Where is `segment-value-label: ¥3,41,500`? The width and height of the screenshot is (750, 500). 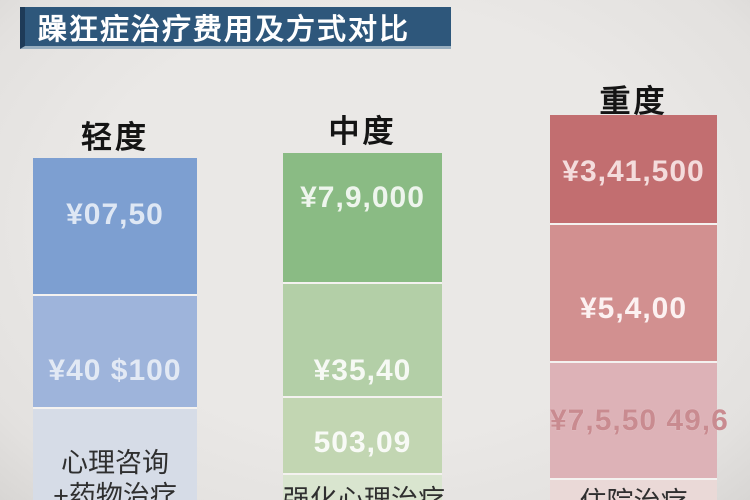 segment-value-label: ¥3,41,500 is located at coordinates (633, 171).